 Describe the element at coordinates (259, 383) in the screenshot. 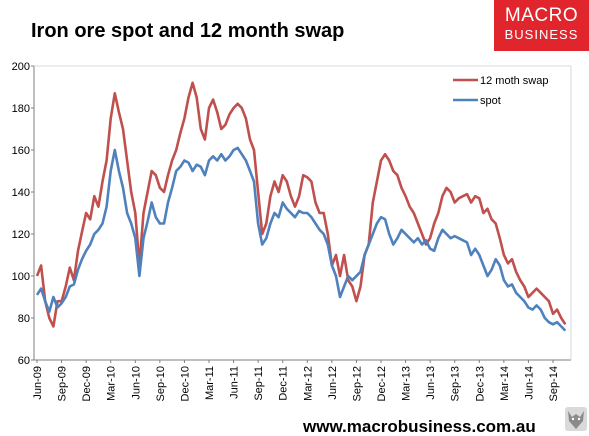

I see `x-tick-label: Sep-11` at that location.